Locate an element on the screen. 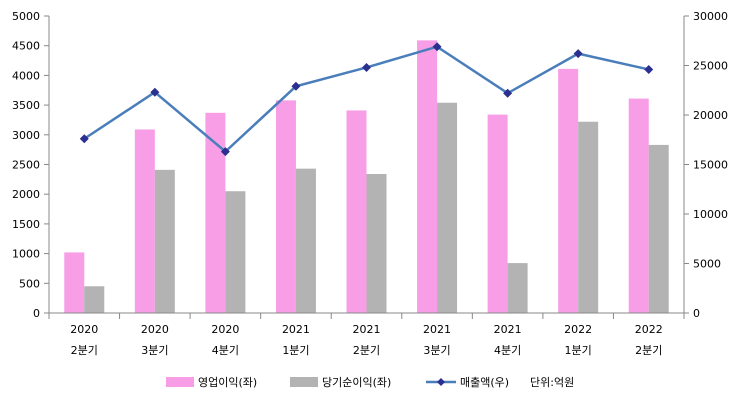 This screenshot has height=407, width=743. legend-swatch-net-income is located at coordinates (304, 382).